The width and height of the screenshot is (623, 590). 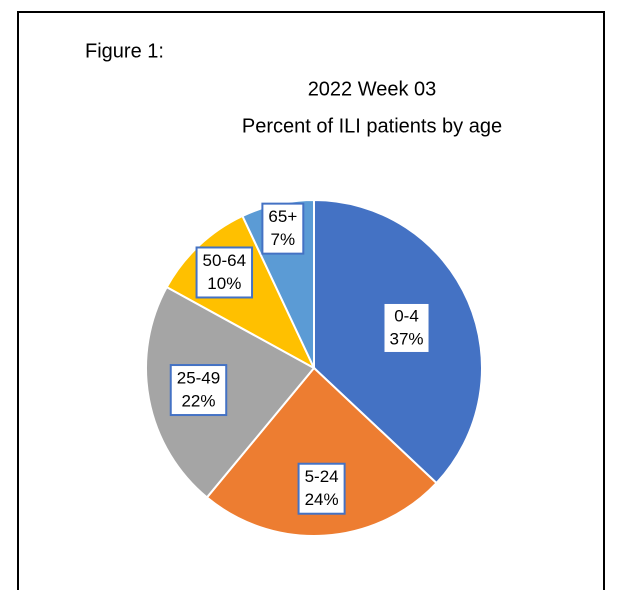 I want to click on data-label-value: 24%, so click(x=322, y=499).